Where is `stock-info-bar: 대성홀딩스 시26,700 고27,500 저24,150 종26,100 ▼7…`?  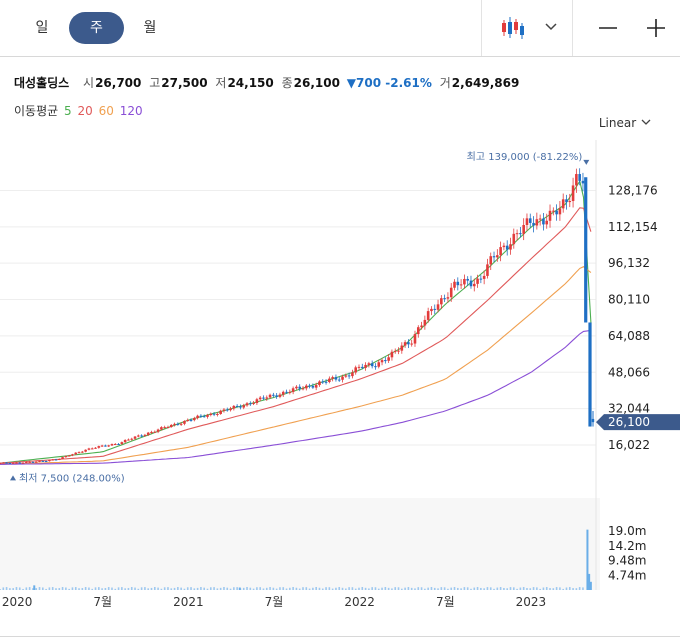
stock-info-bar: 대성홀딩스 시26,700 고27,500 저24,150 종26,100 ▼7… is located at coordinates (266, 82).